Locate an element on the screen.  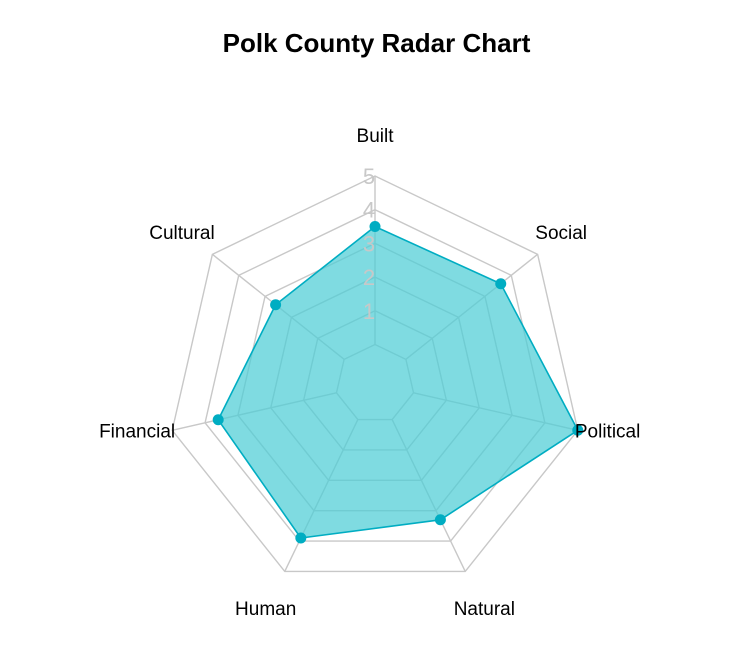
axis-label-financial: Financial is located at coordinates (137, 431).